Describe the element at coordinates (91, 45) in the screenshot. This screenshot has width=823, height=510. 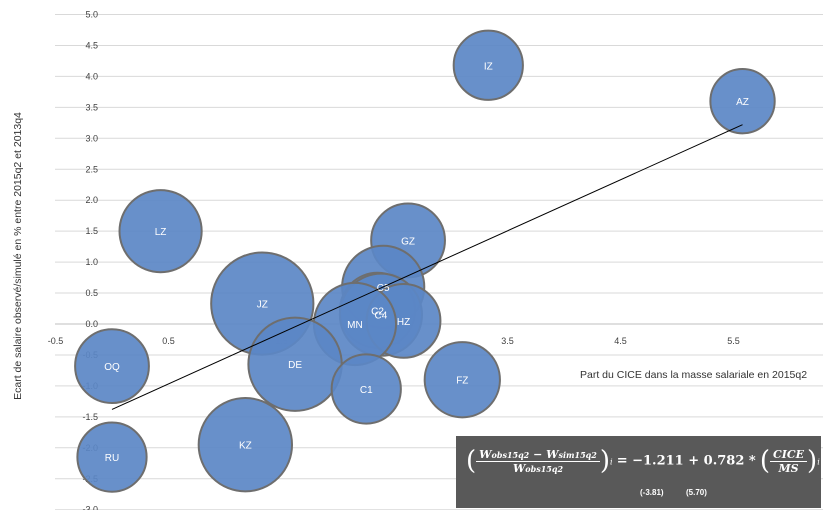
I see `y-tick-label: 4.5` at that location.